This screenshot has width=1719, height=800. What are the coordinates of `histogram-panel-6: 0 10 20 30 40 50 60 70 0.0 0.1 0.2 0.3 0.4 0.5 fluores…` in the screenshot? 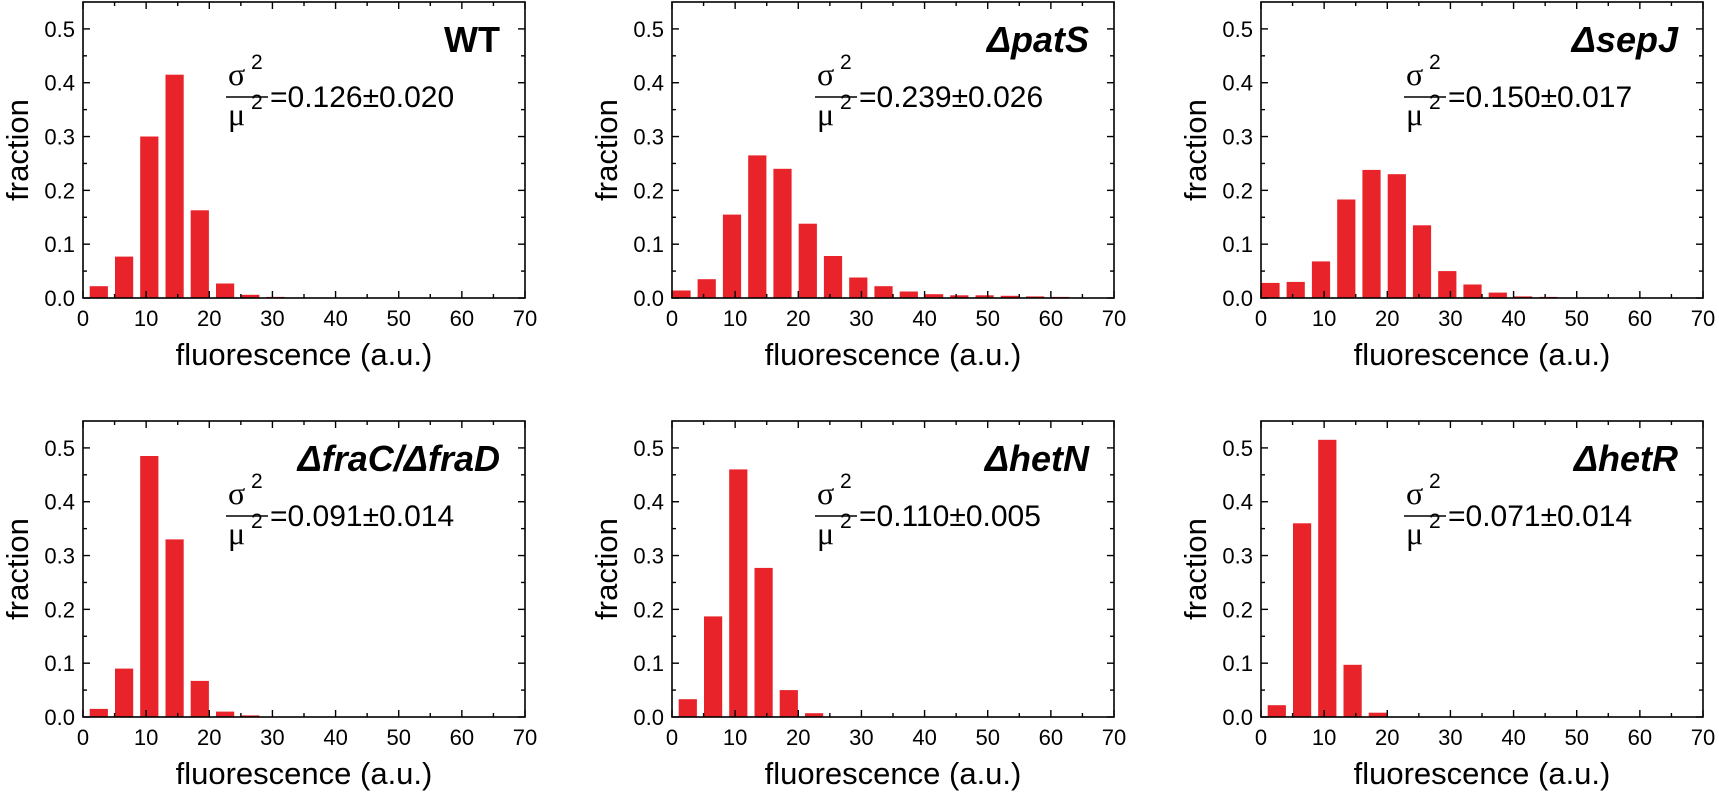 It's located at (1446, 605).